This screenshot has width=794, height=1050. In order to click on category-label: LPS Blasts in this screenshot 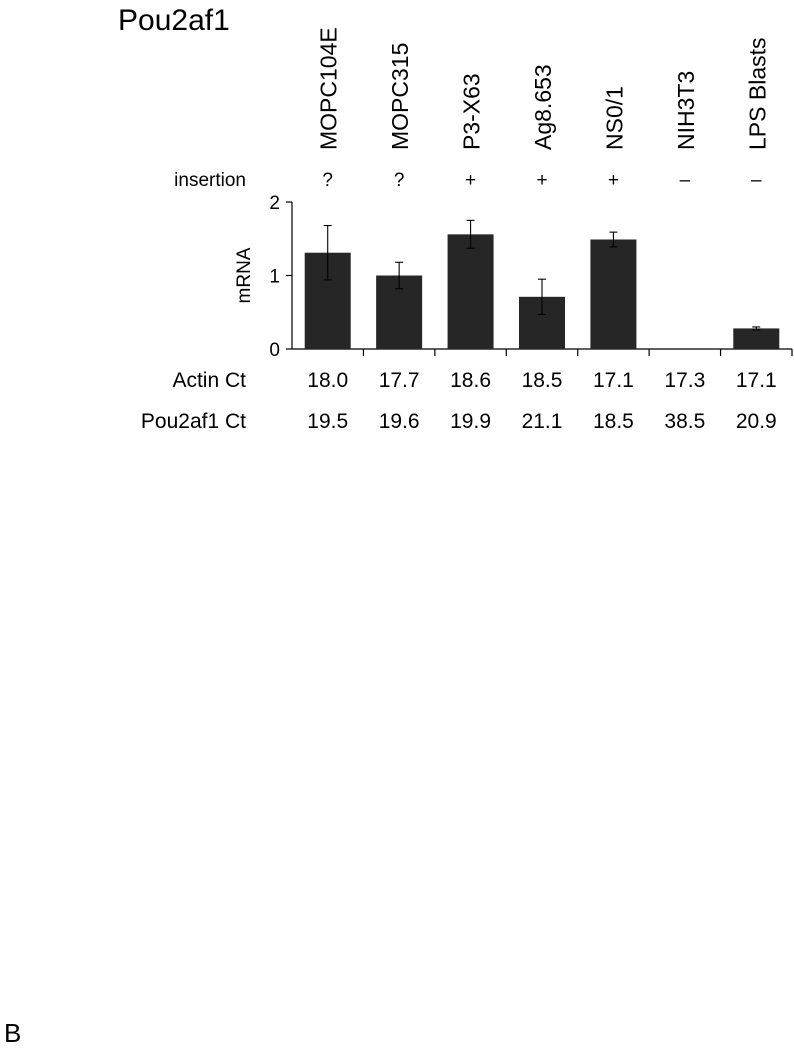, I will do `click(757, 94)`.